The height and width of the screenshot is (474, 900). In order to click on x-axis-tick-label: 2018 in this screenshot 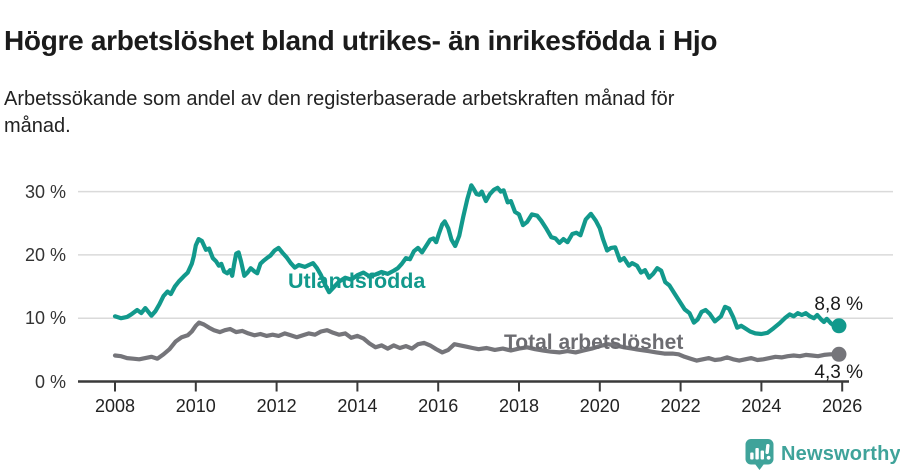, I will do `click(519, 406)`.